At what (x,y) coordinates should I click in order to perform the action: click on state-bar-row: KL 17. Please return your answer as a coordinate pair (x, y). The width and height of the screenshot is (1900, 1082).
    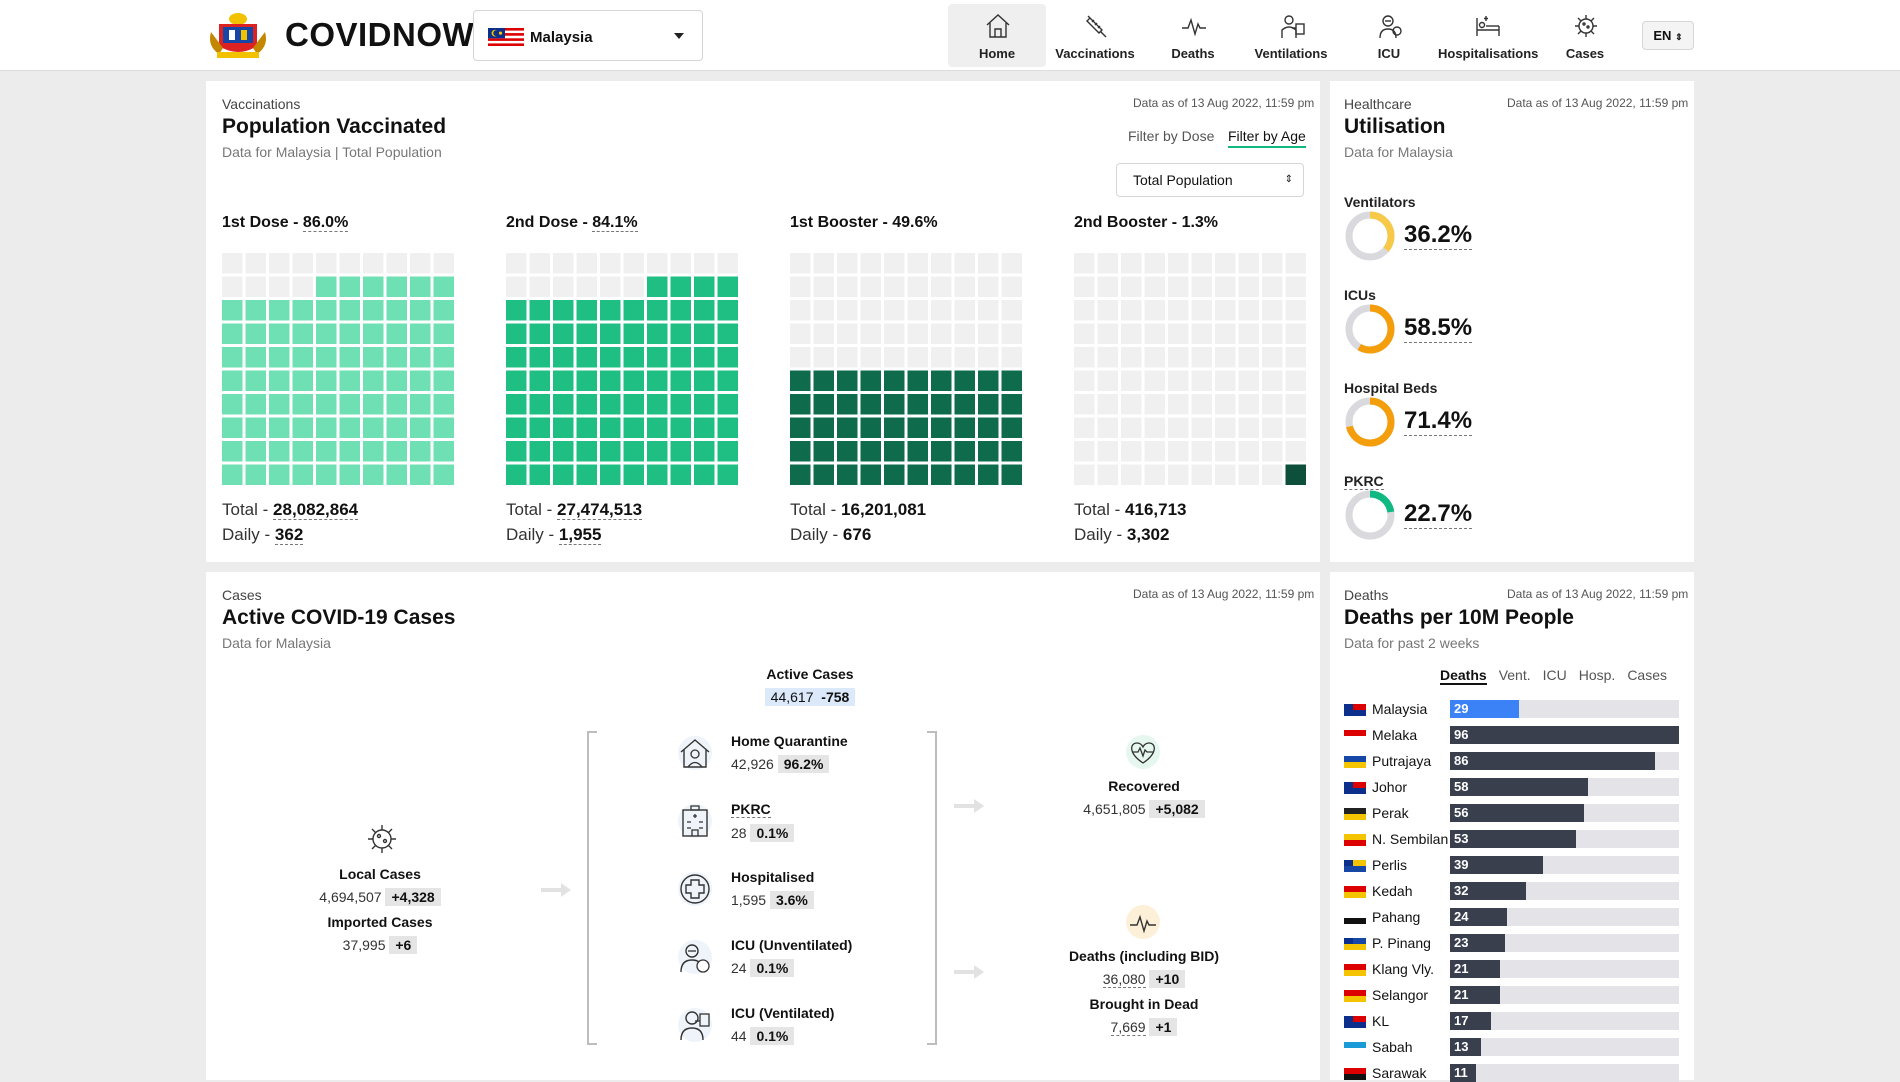
    Looking at the image, I should click on (1512, 1021).